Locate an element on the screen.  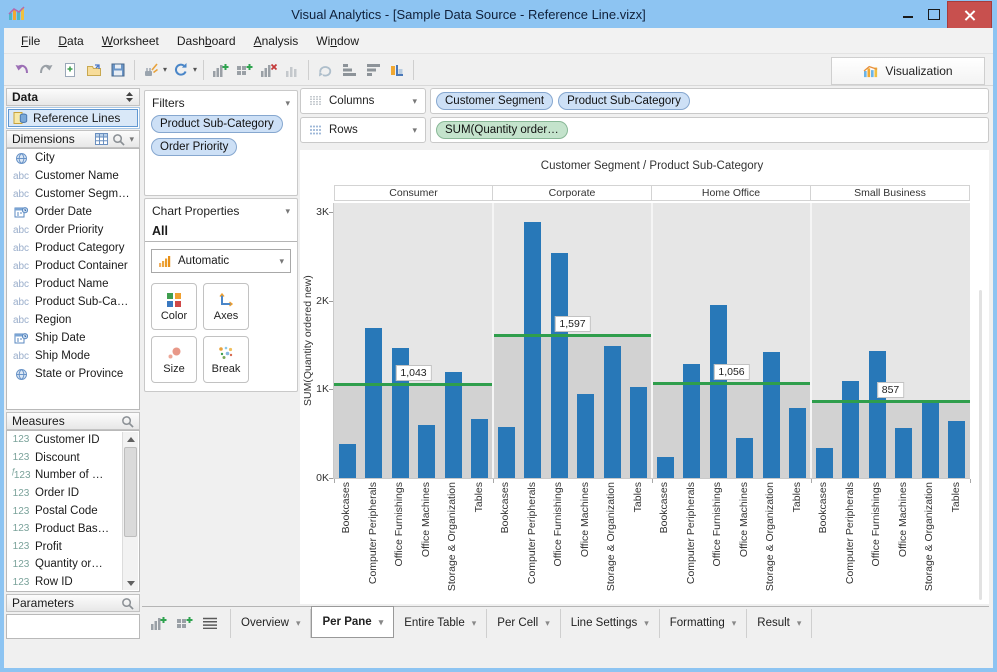
dimension-item-product-name: abc Product Name is located at coordinates (73, 284).